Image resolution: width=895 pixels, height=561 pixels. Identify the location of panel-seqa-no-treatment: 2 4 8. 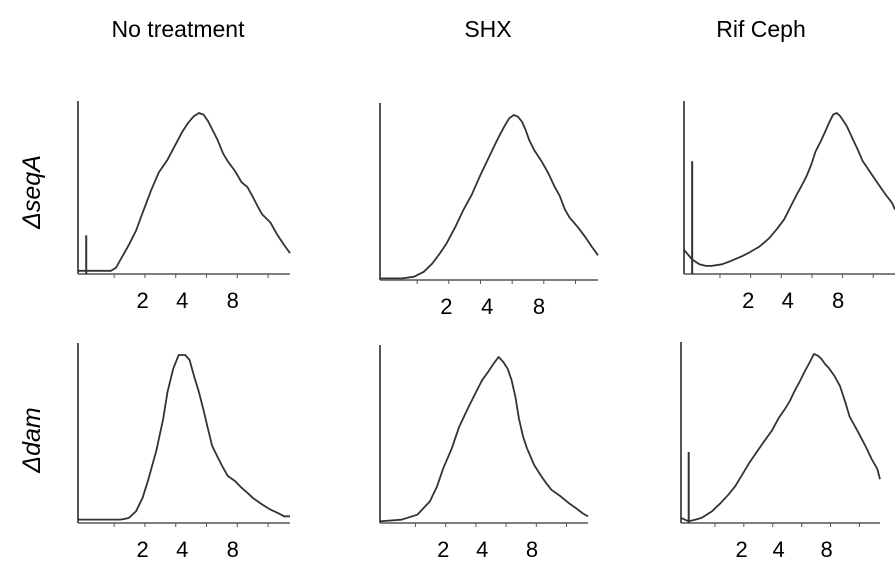
(184, 207).